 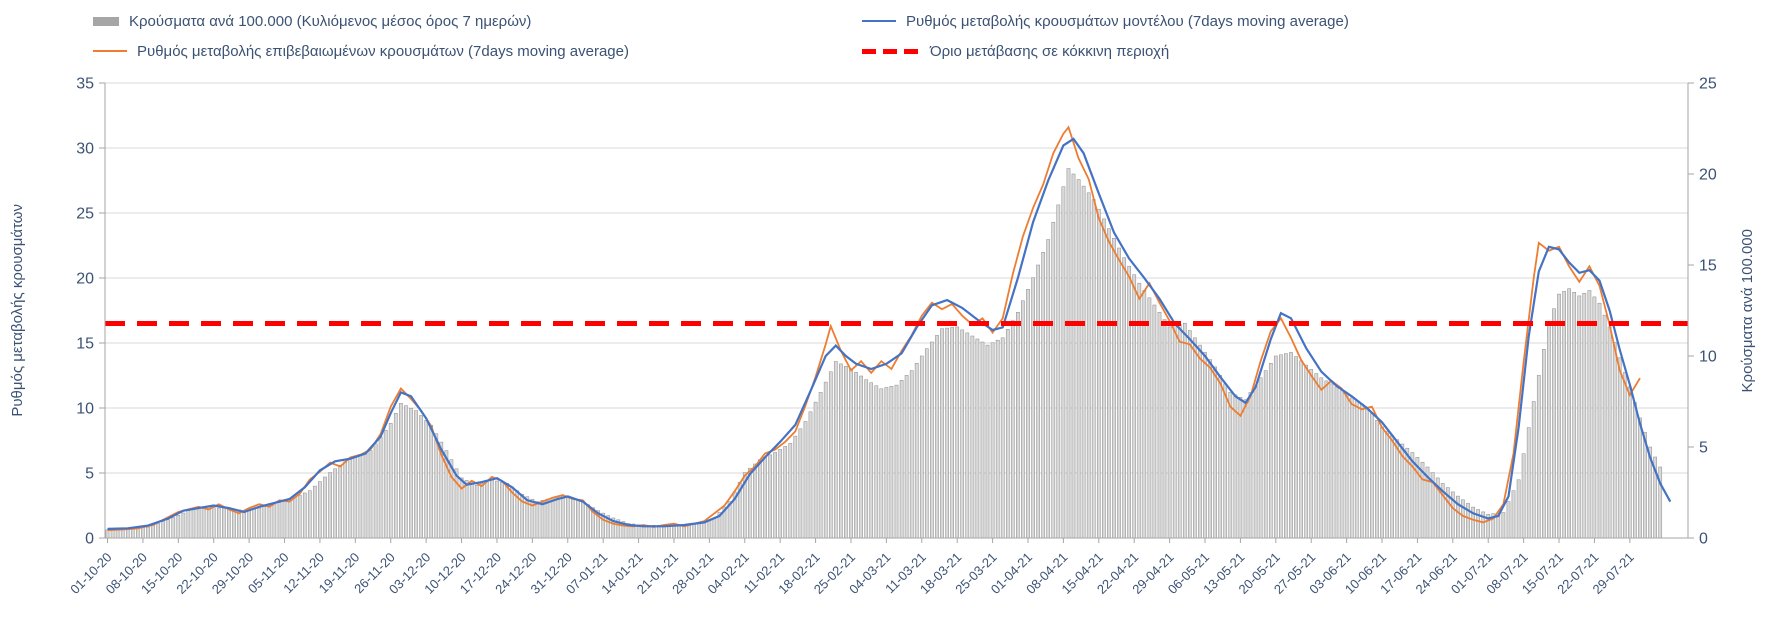 I want to click on blue-line-swatch-icon, so click(x=879, y=21).